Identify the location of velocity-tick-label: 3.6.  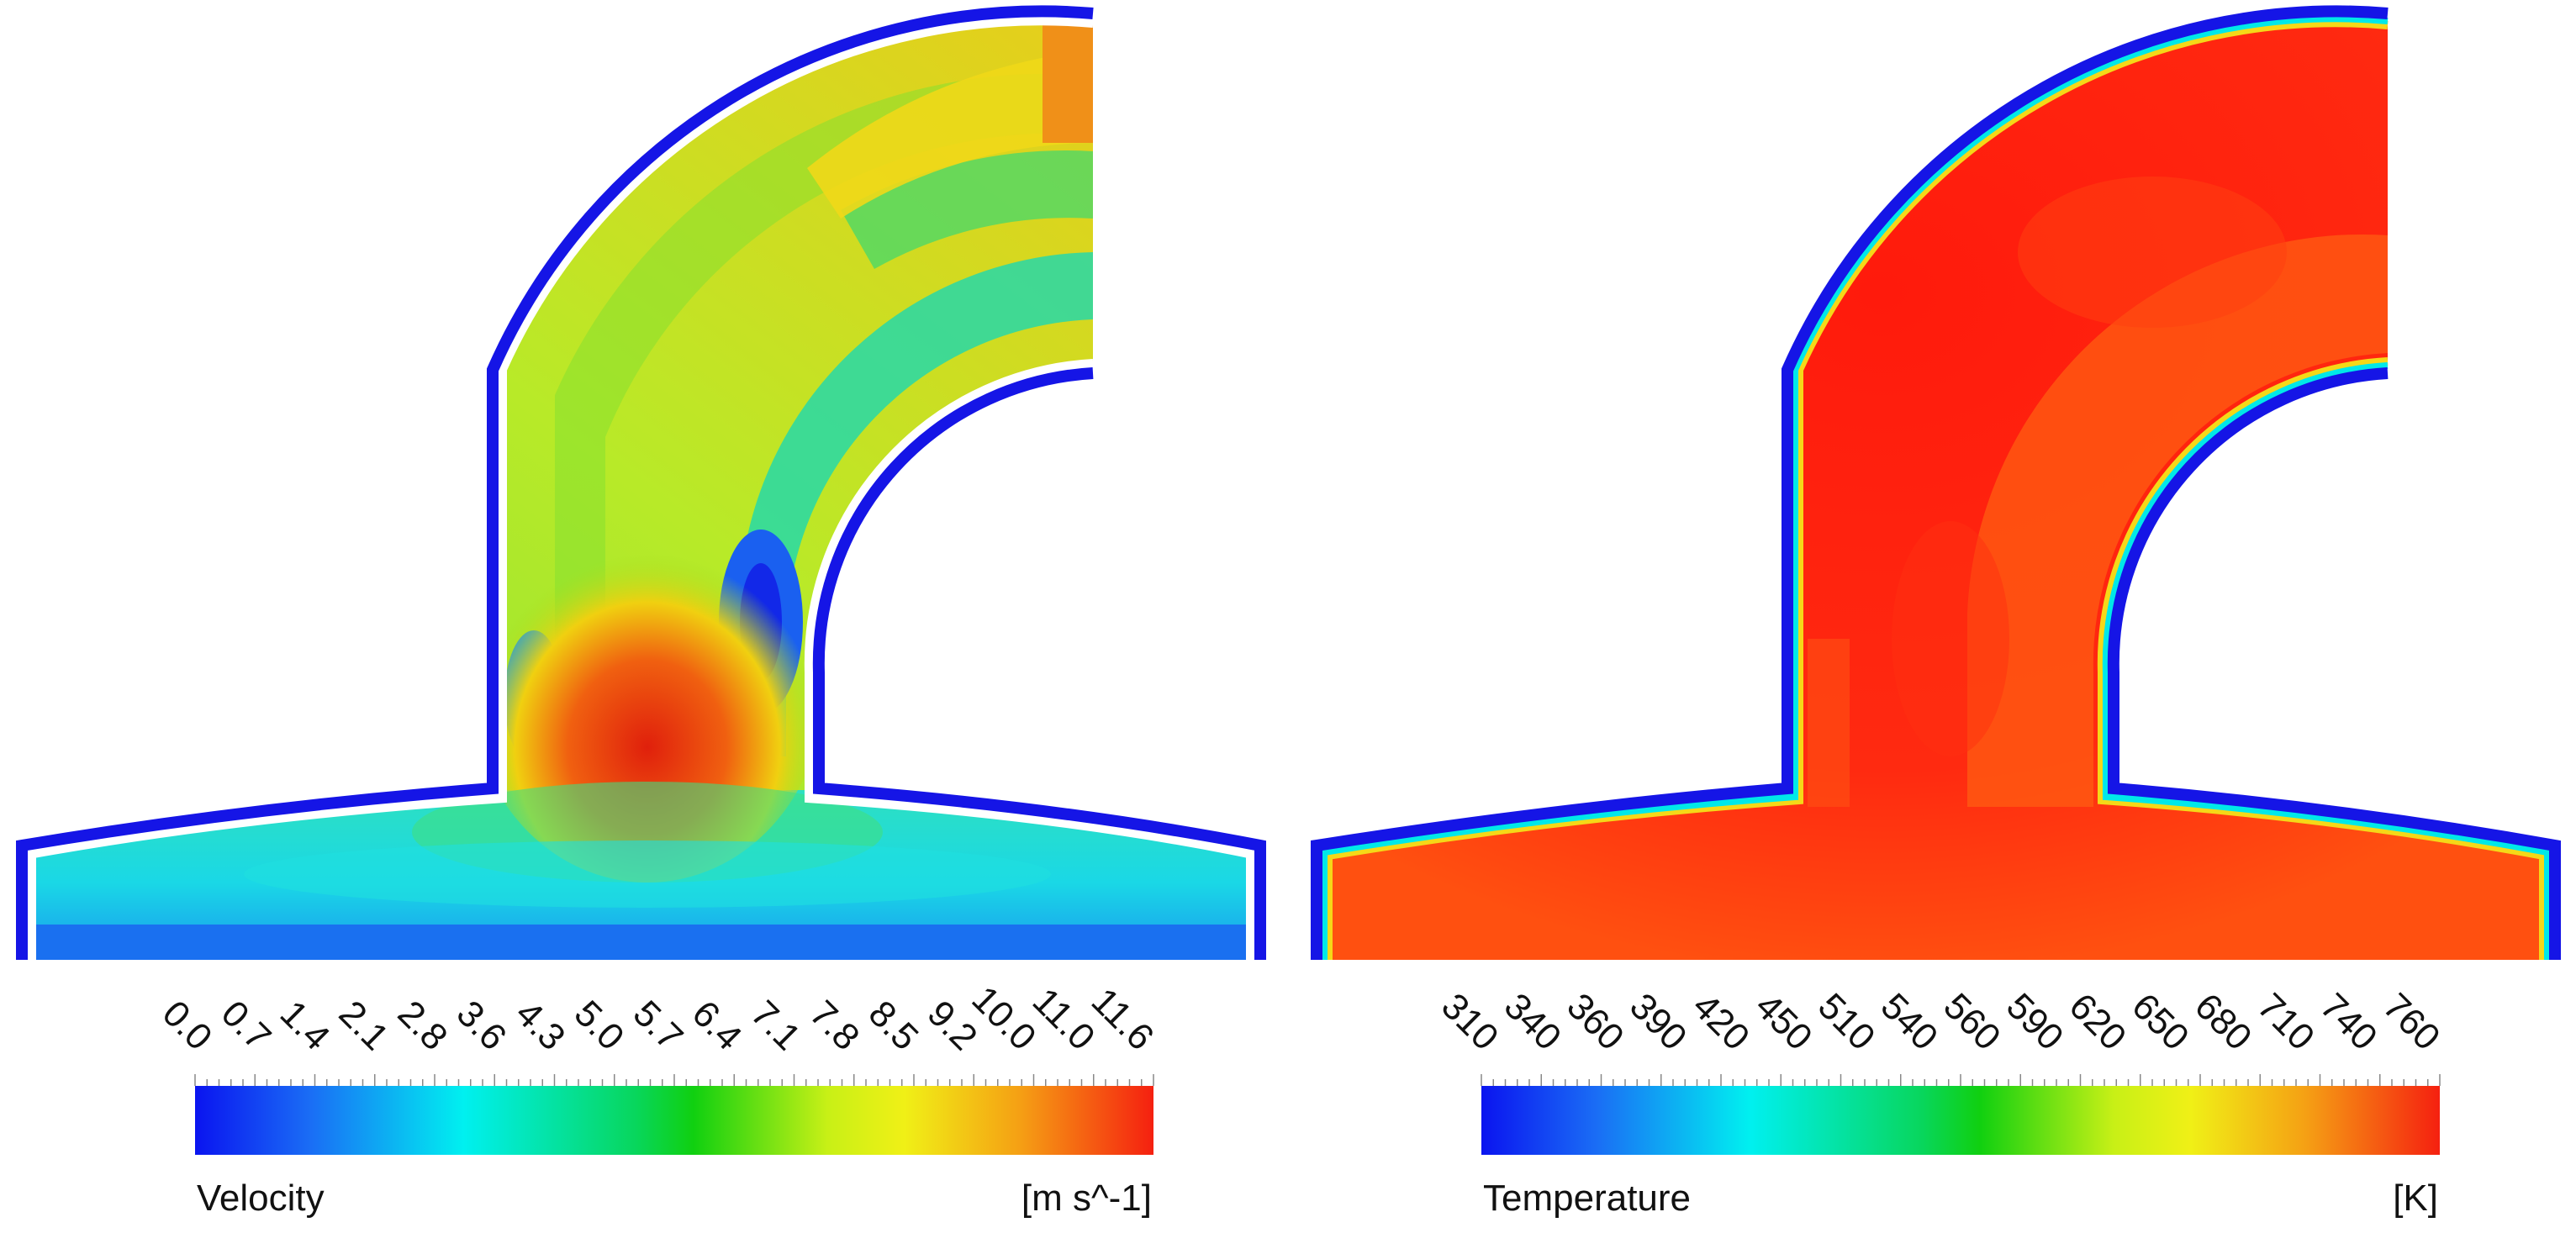
(482, 1025).